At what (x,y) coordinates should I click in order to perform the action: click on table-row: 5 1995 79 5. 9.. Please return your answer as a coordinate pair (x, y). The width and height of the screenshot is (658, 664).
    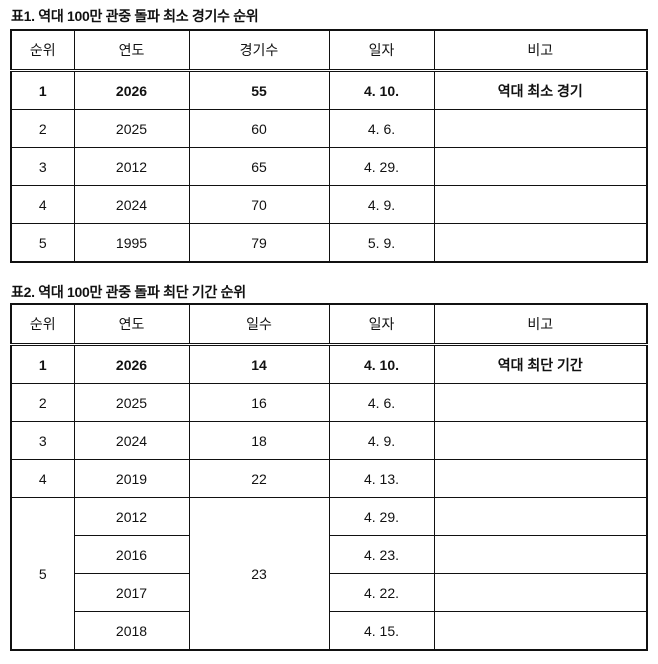
    Looking at the image, I should click on (329, 243).